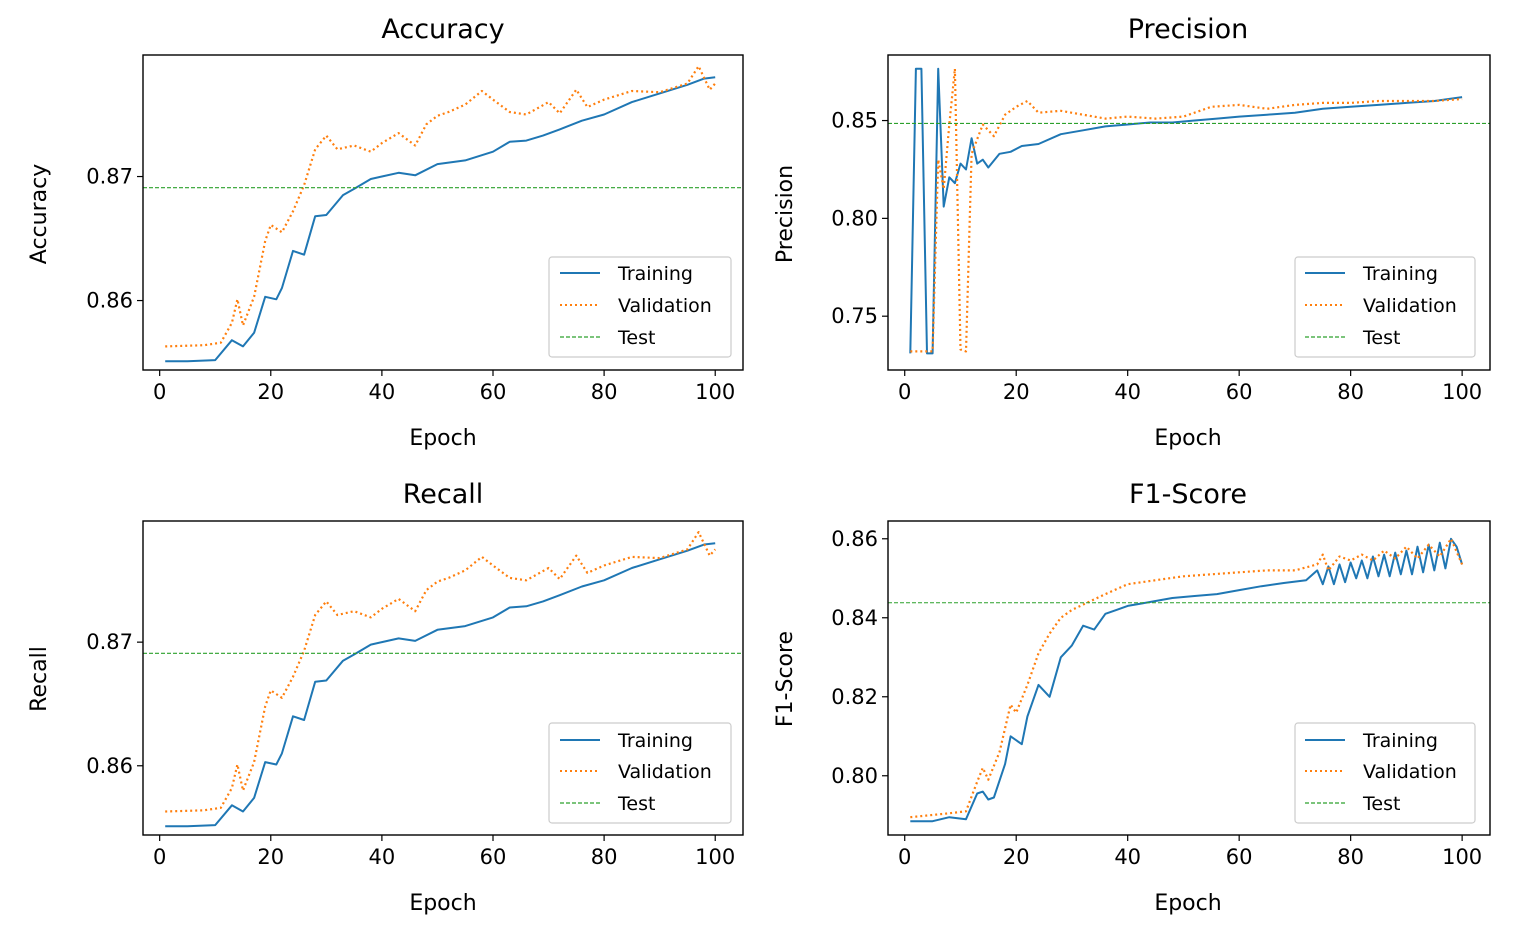  Describe the element at coordinates (1188, 494) in the screenshot. I see `chart-title: F1-Score` at that location.